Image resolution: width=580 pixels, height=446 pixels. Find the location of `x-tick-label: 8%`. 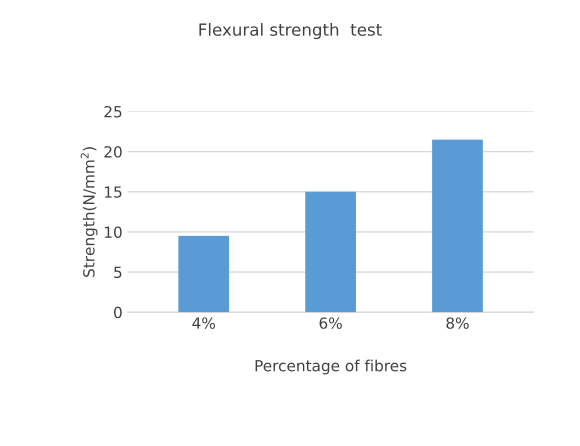

x-tick-label: 8% is located at coordinates (457, 323).